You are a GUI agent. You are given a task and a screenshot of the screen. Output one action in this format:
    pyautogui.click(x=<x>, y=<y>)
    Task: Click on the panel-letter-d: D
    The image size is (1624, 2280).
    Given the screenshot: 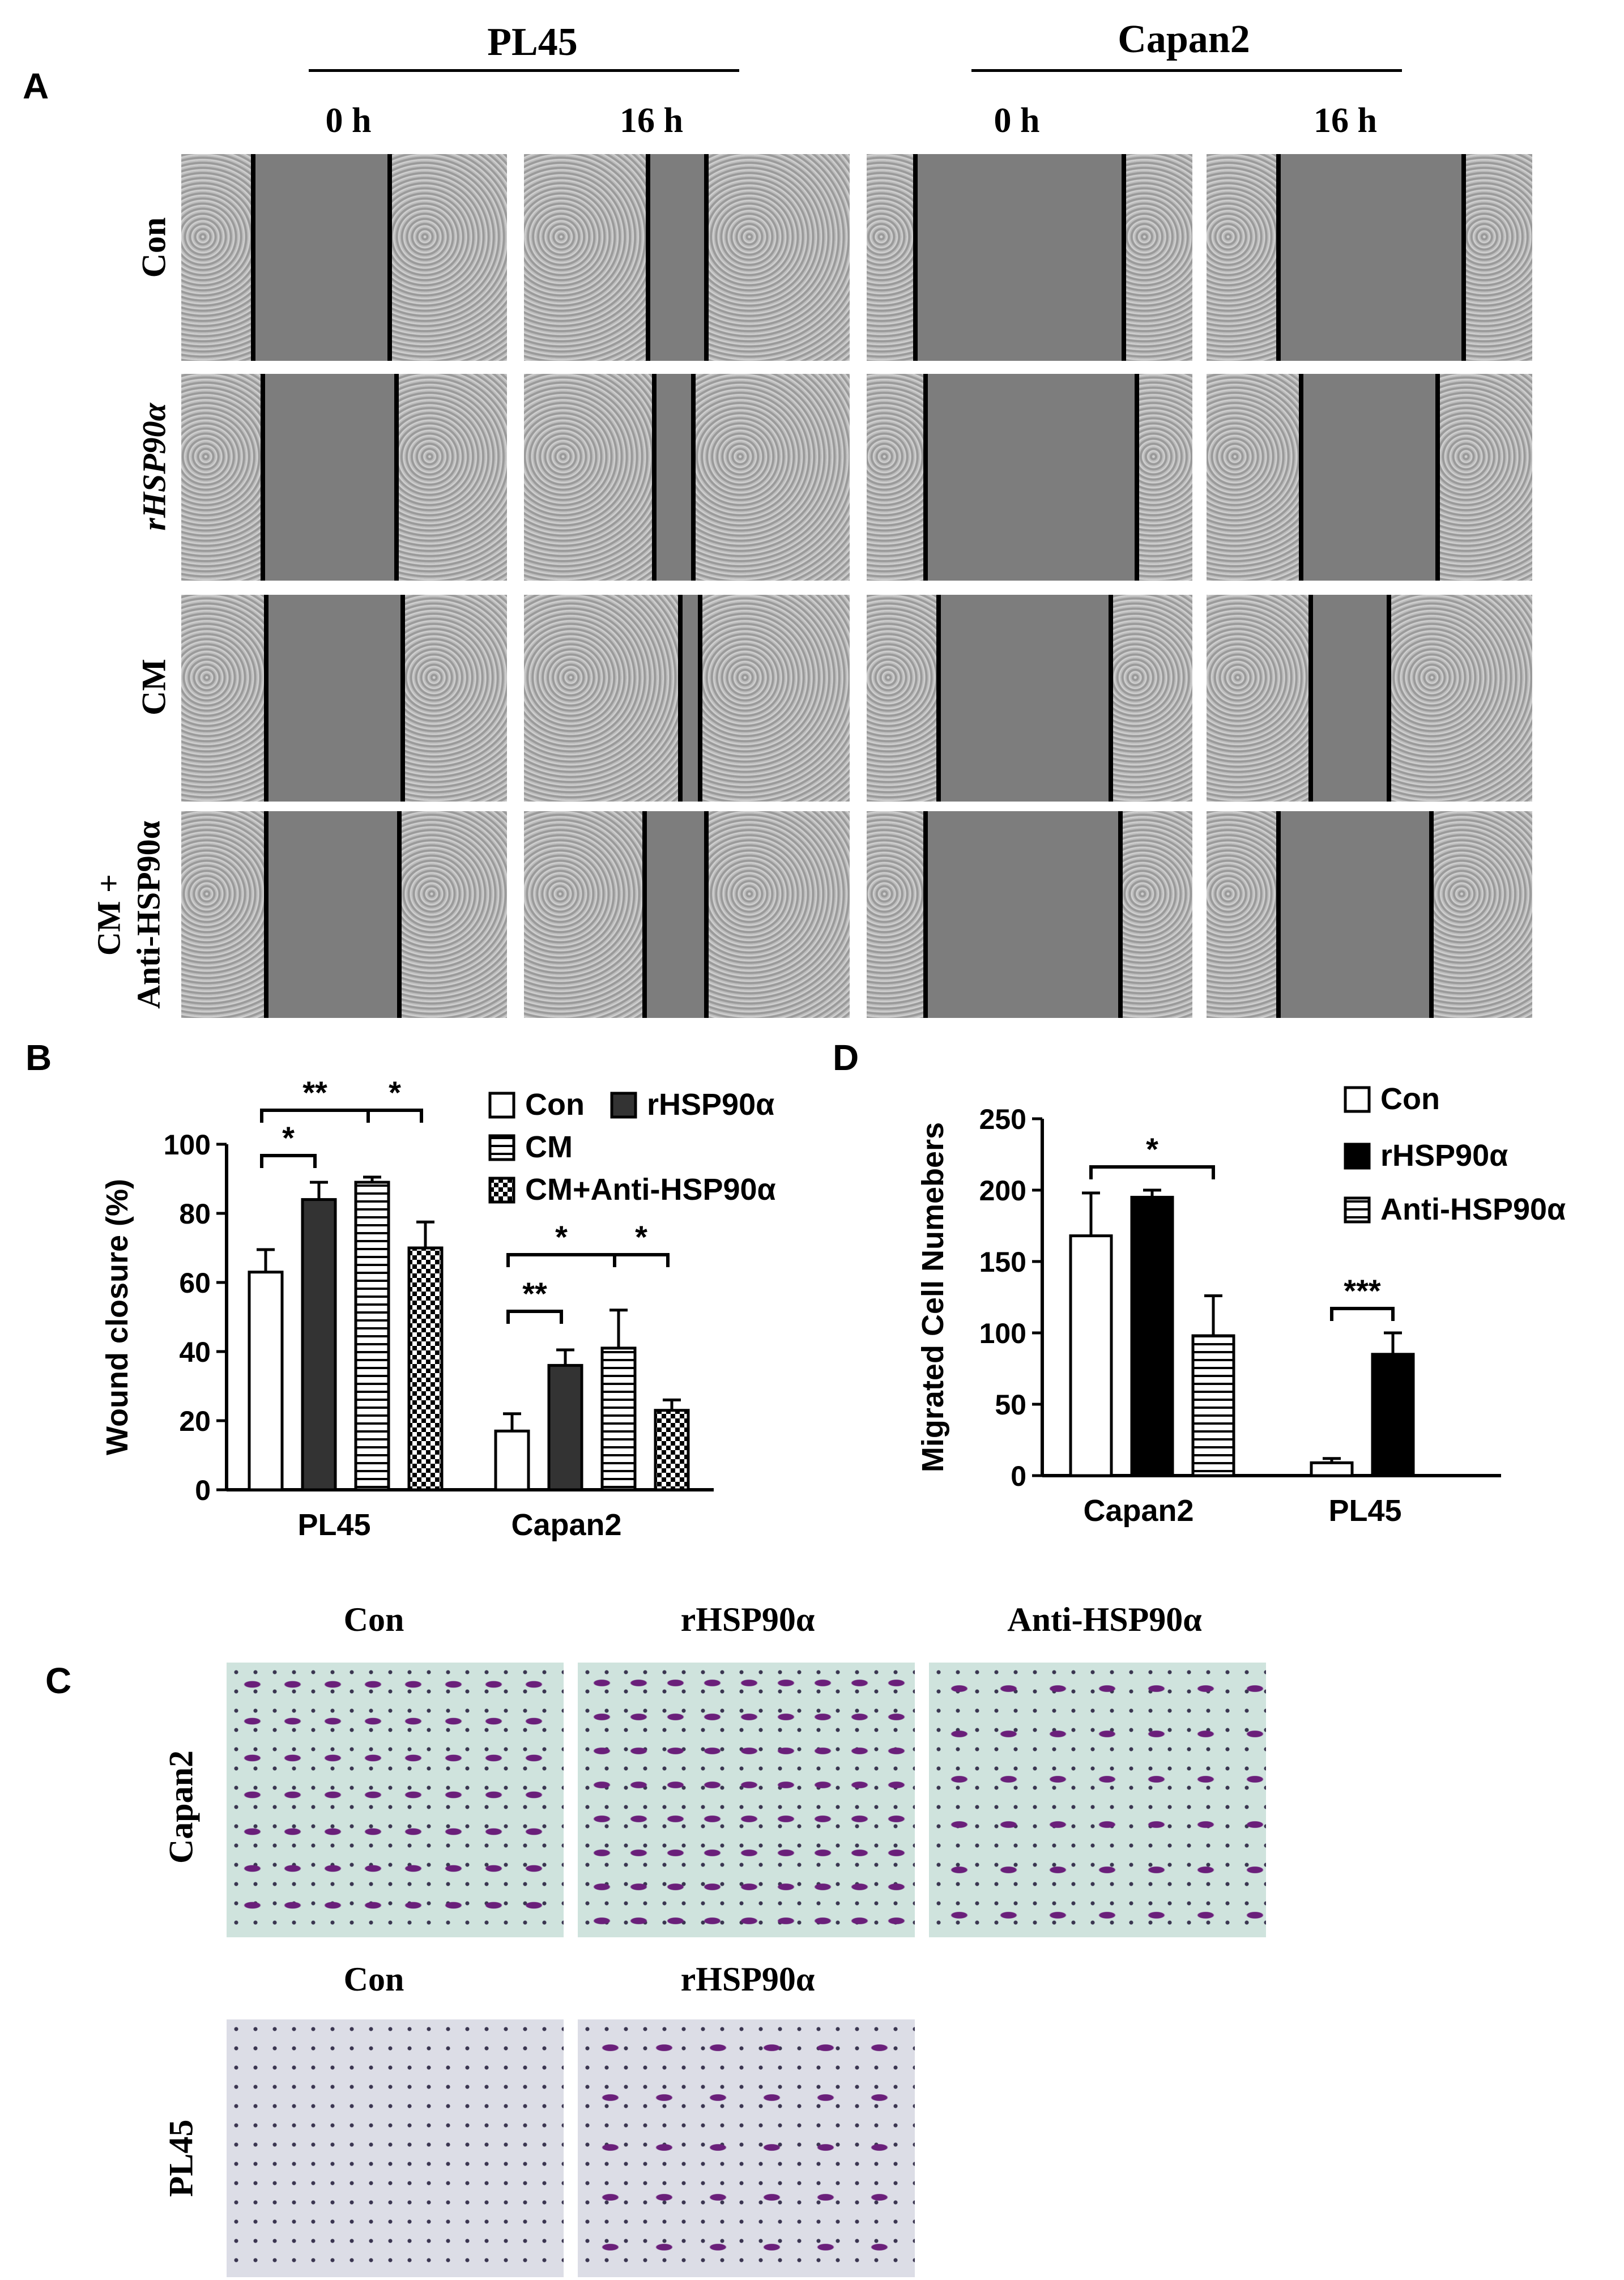 What is the action you would take?
    pyautogui.click(x=846, y=1057)
    